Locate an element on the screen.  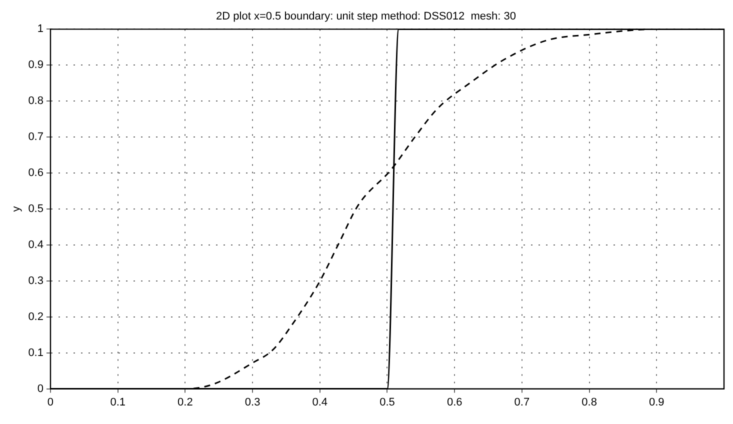
y-tick-label: 0.7 is located at coordinates (36, 137).